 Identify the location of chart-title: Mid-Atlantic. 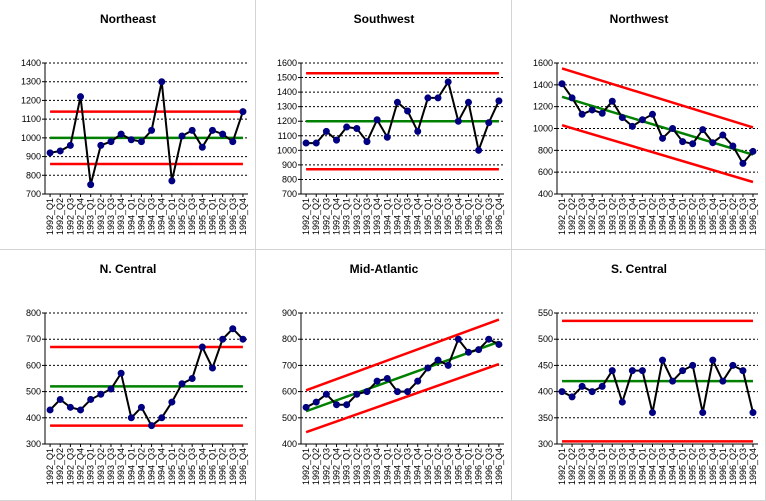
(384, 269).